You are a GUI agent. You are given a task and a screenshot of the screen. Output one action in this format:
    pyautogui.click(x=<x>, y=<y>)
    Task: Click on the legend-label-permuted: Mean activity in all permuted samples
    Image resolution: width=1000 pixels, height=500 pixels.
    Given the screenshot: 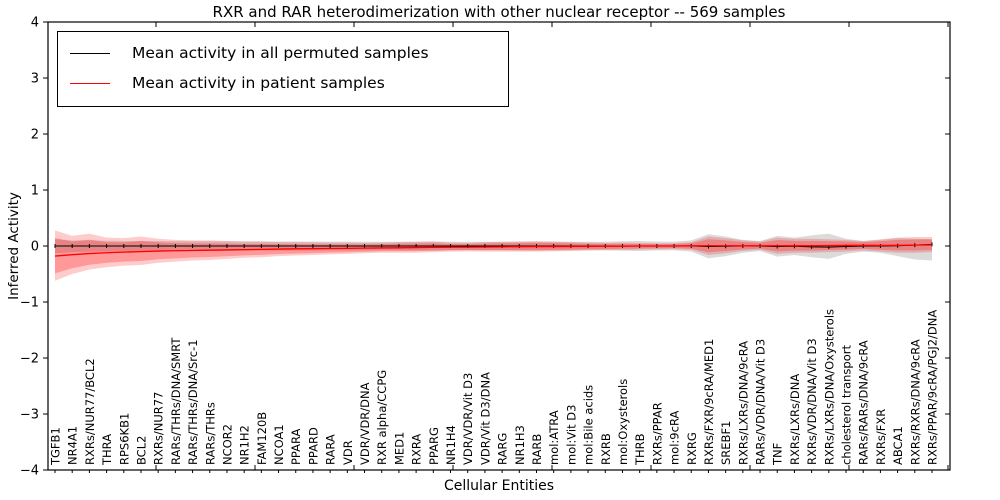 What is the action you would take?
    pyautogui.click(x=280, y=53)
    